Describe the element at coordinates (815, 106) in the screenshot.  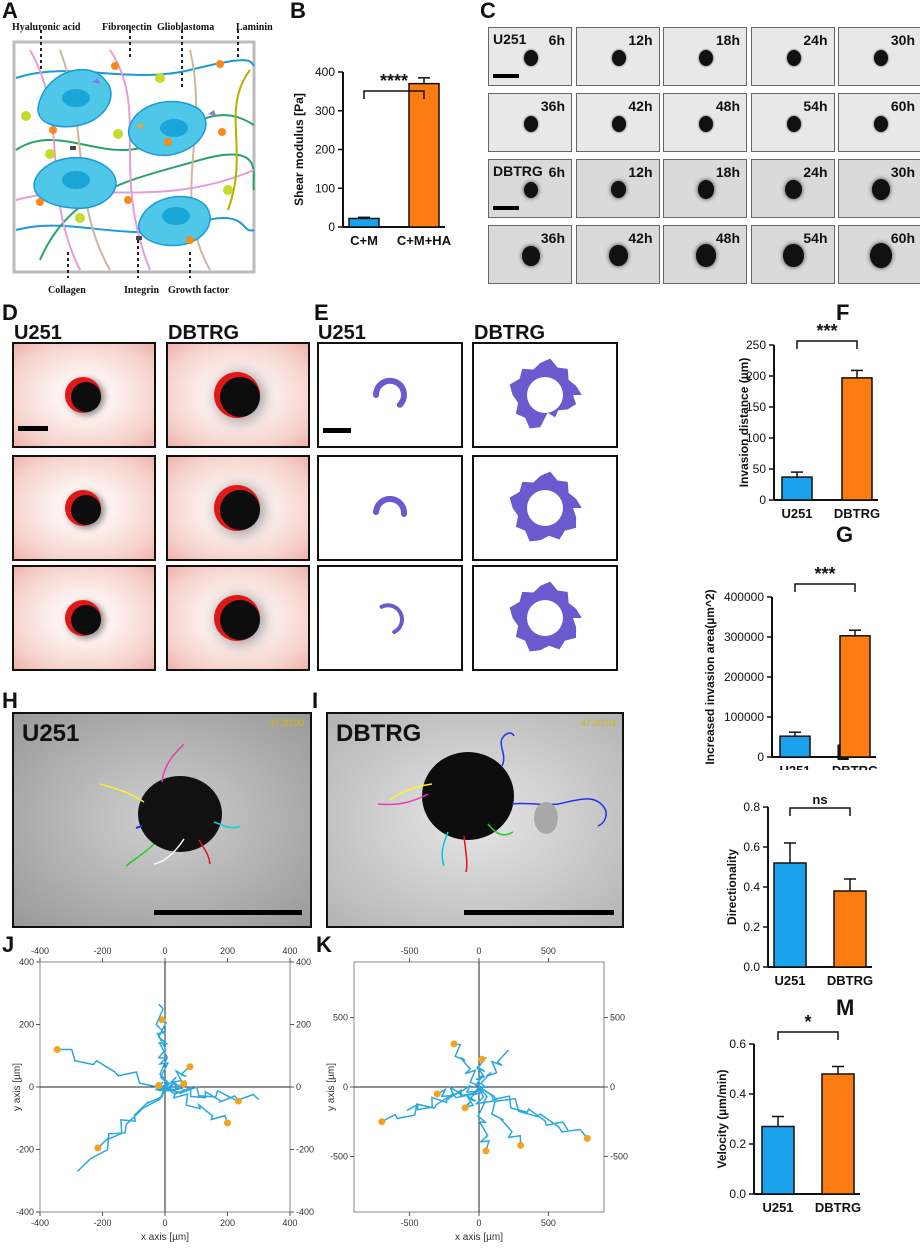
I see `timepoint-label: 54h` at that location.